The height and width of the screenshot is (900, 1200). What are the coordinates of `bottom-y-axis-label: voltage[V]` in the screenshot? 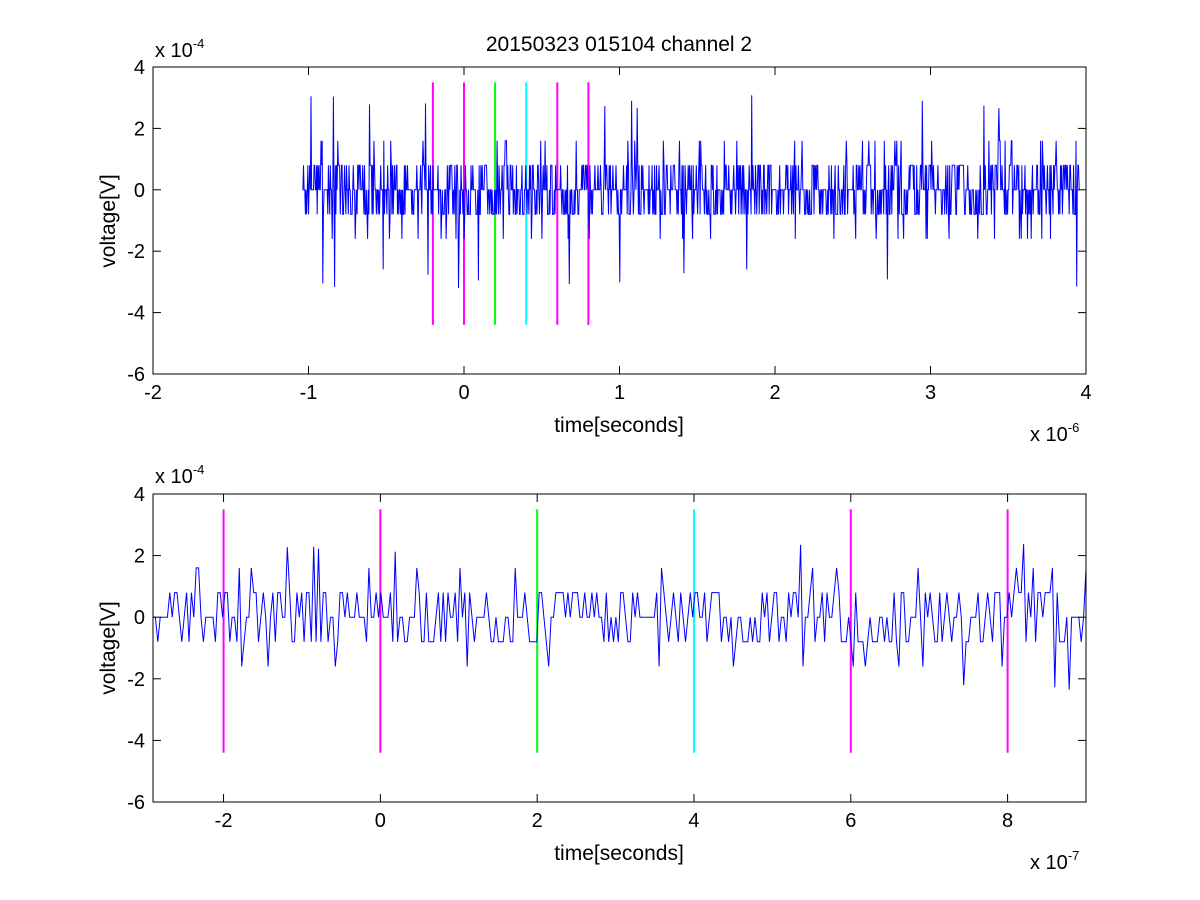 It's located at (108, 647).